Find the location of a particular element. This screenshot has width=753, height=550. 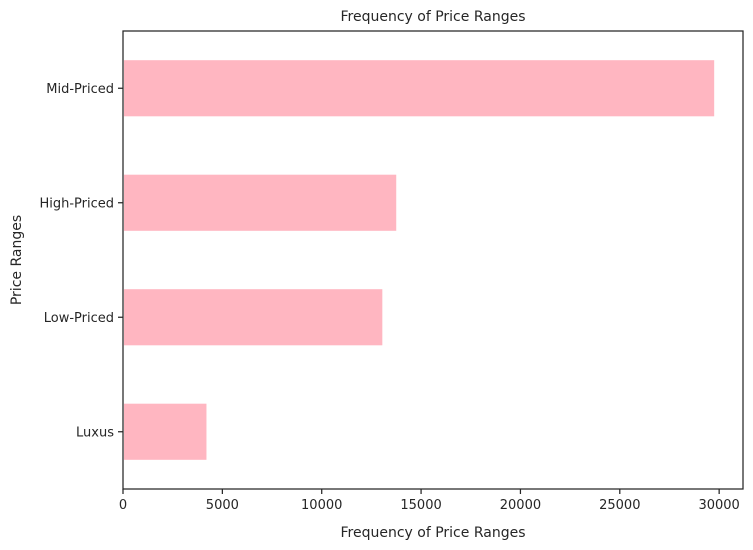

bar-low-priced is located at coordinates (253, 317).